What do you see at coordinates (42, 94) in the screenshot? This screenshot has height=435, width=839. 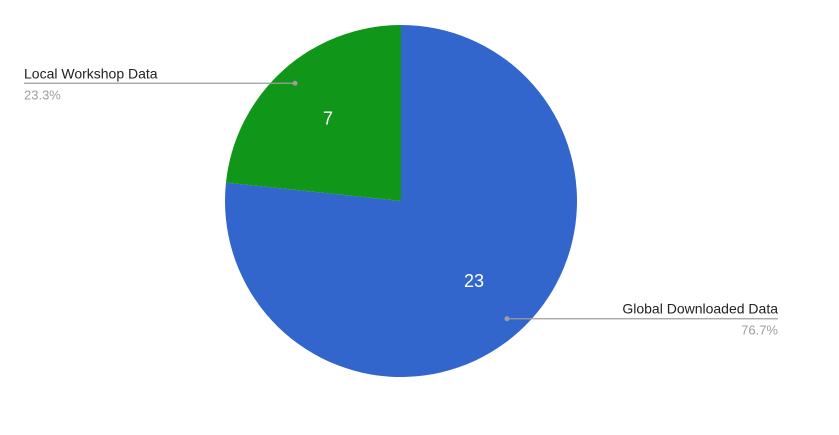 I see `slice-percent-local-workshop-data: 23.3%` at bounding box center [42, 94].